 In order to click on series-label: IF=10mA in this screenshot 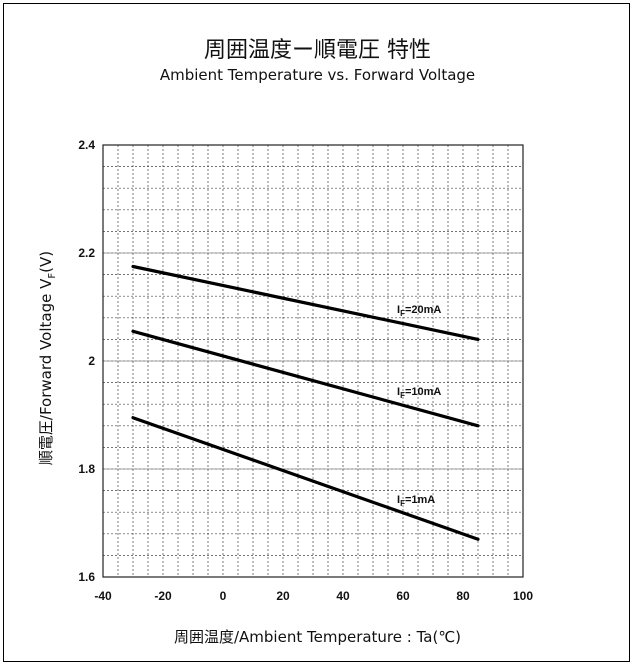, I will do `click(419, 393)`.